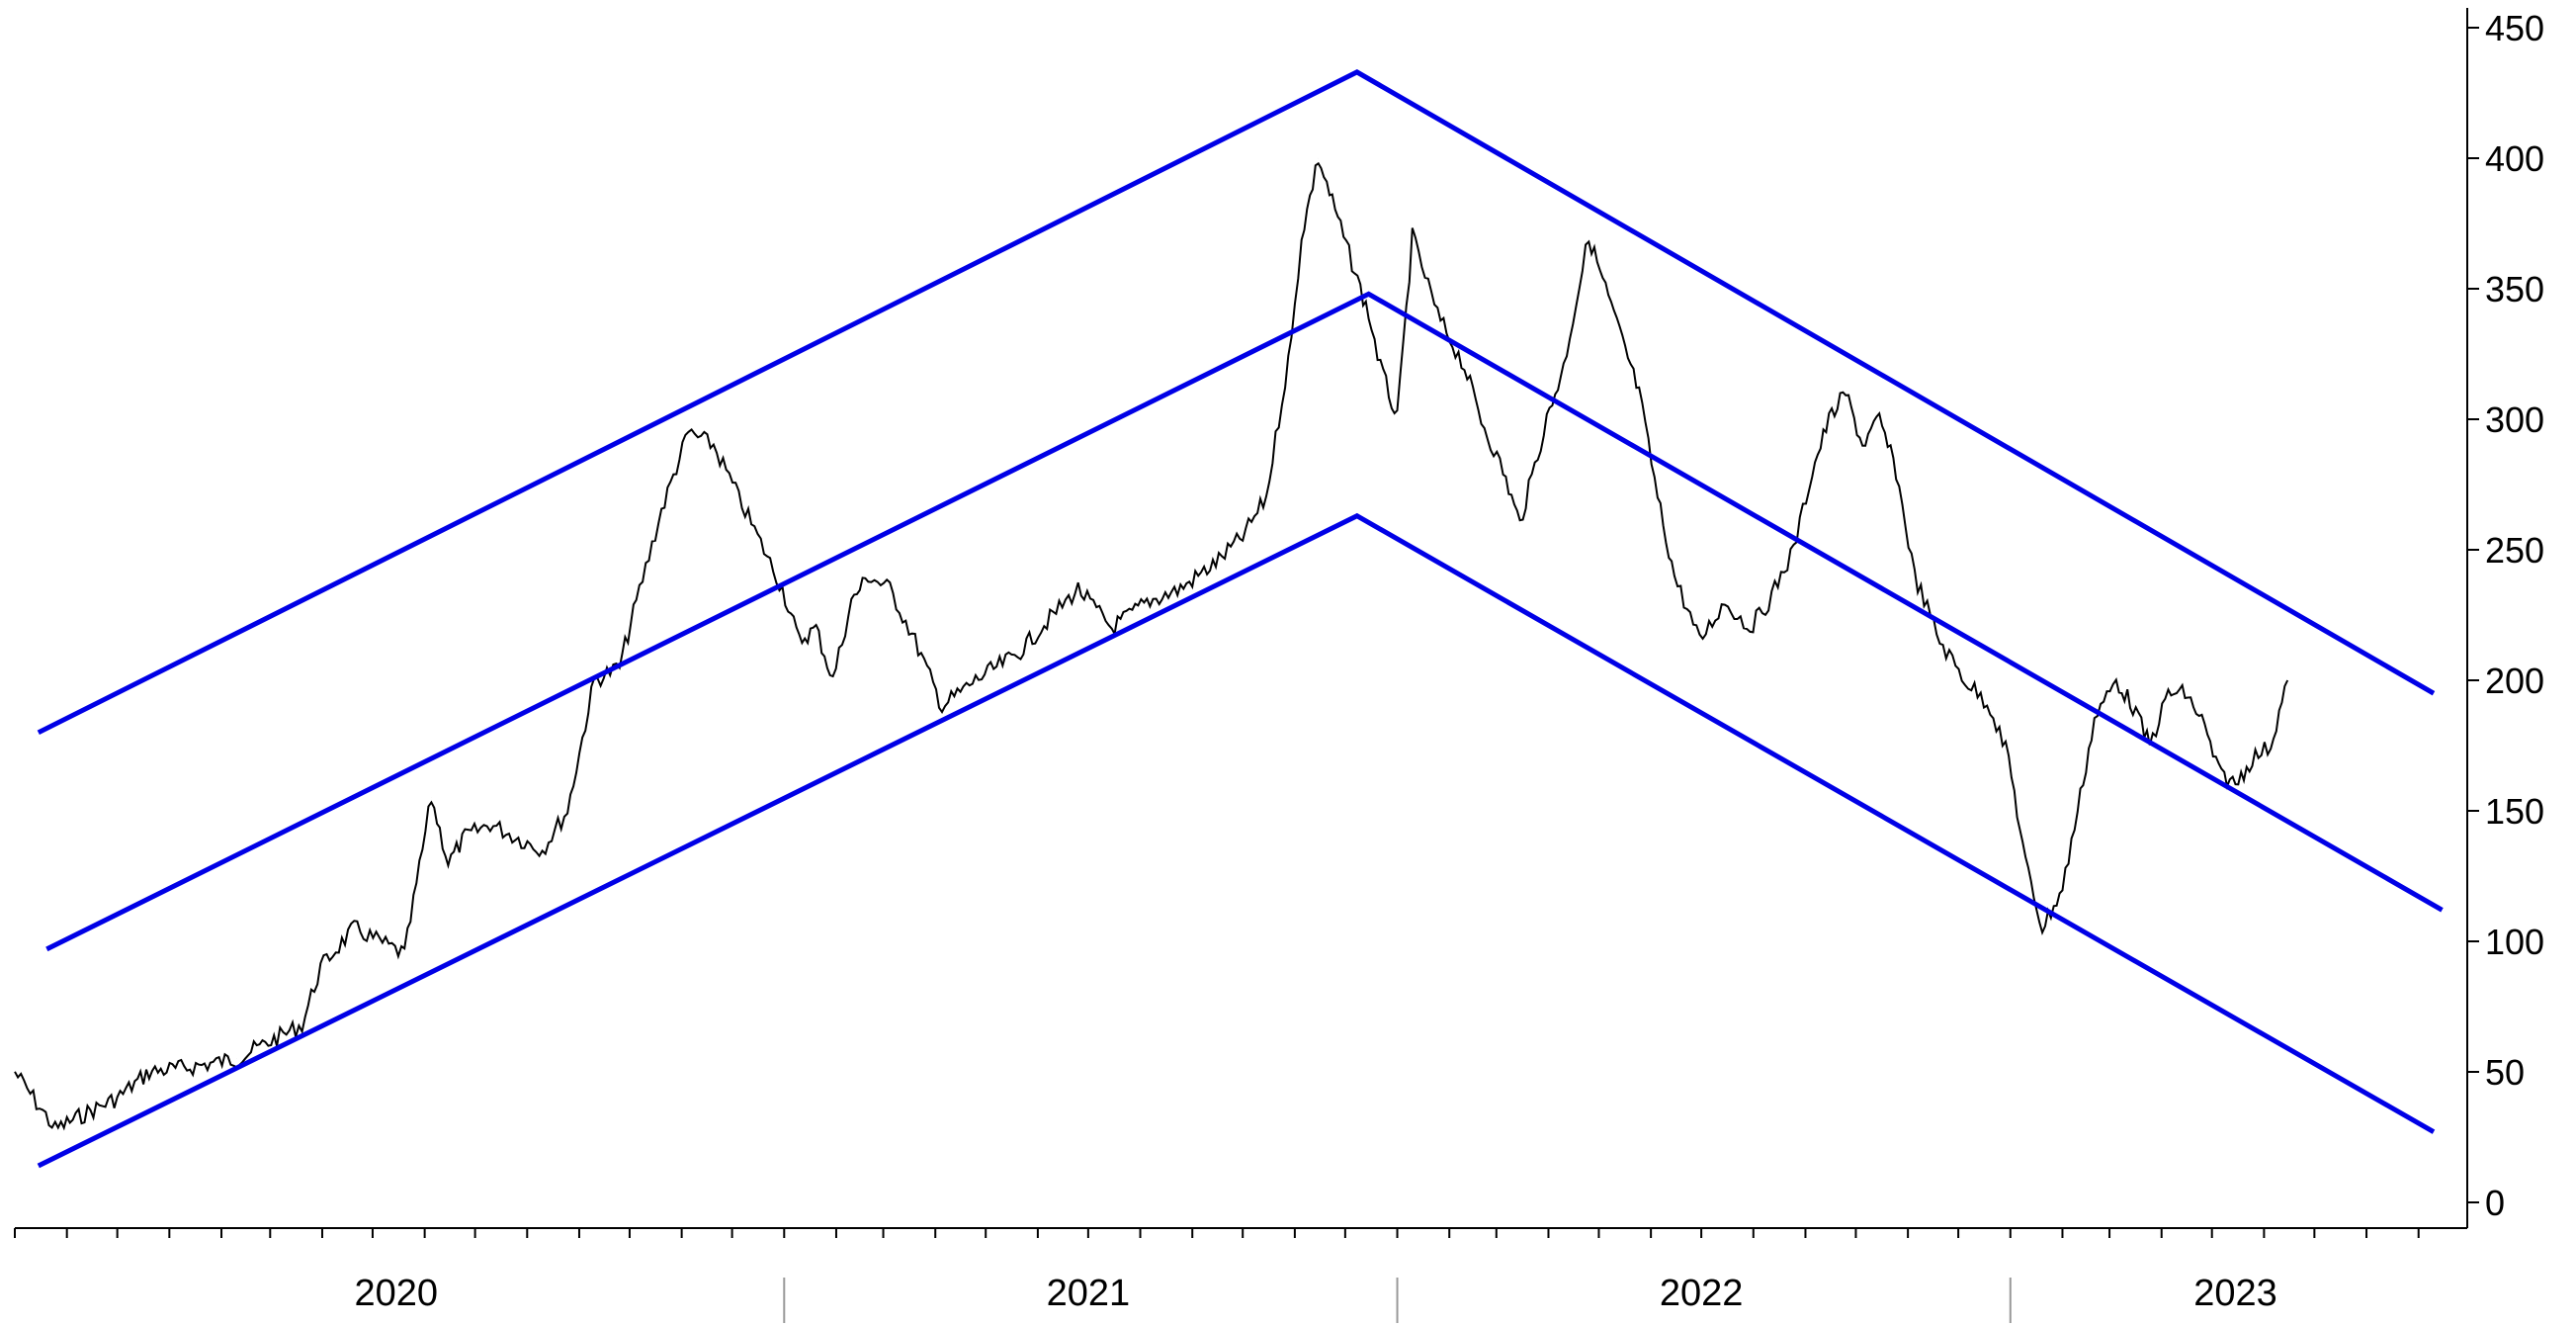 This screenshot has height=1326, width=2576. Describe the element at coordinates (2235, 1293) in the screenshot. I see `x-year-label: 2023` at that location.